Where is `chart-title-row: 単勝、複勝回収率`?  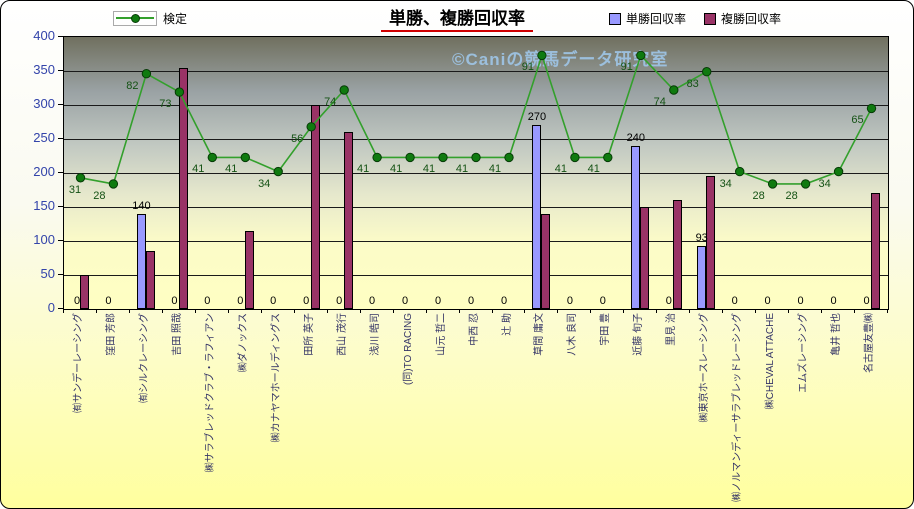 chart-title-row: 単勝、複勝回収率 is located at coordinates (457, 18).